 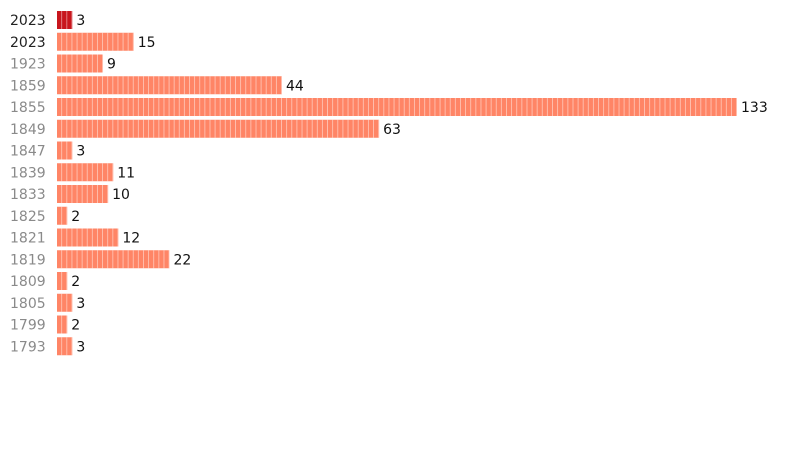 What do you see at coordinates (28, 282) in the screenshot?
I see `y-tick-label: 1809` at bounding box center [28, 282].